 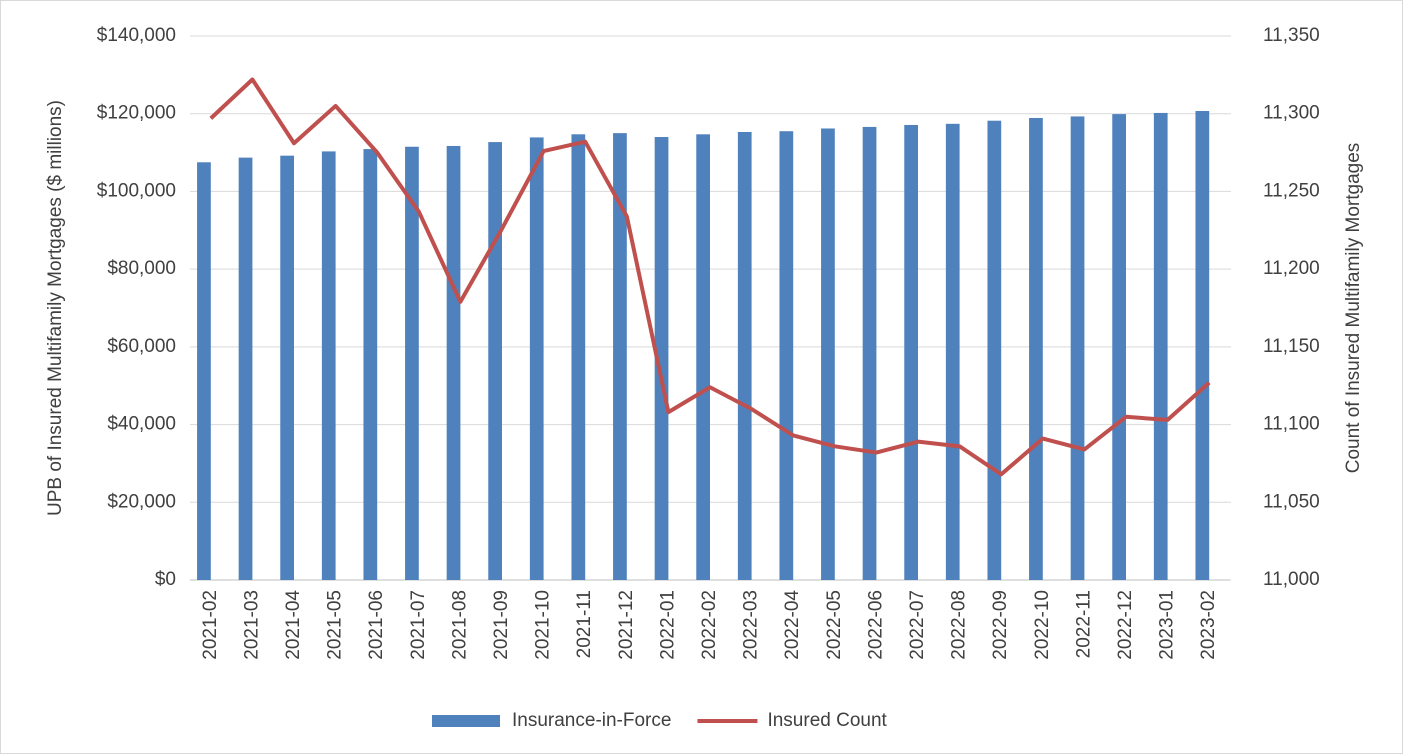 What do you see at coordinates (136, 190) in the screenshot?
I see `y-tick-label: $100,000` at bounding box center [136, 190].